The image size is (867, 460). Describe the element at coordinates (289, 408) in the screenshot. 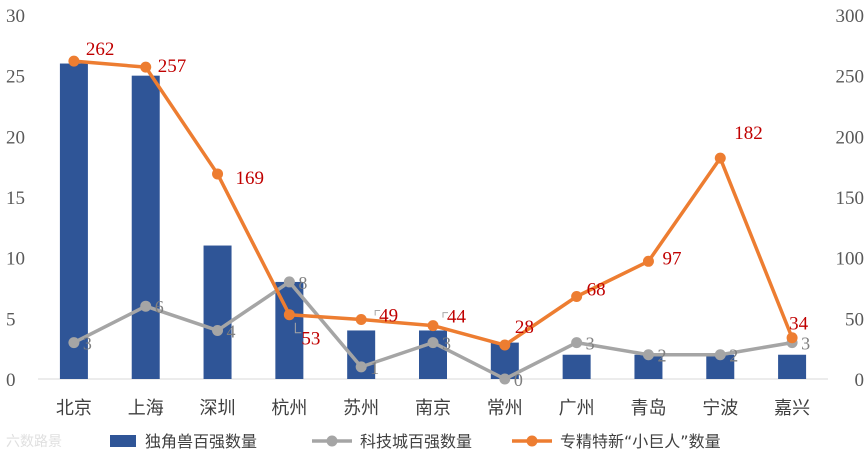

I see `category-label: 杭州` at that location.